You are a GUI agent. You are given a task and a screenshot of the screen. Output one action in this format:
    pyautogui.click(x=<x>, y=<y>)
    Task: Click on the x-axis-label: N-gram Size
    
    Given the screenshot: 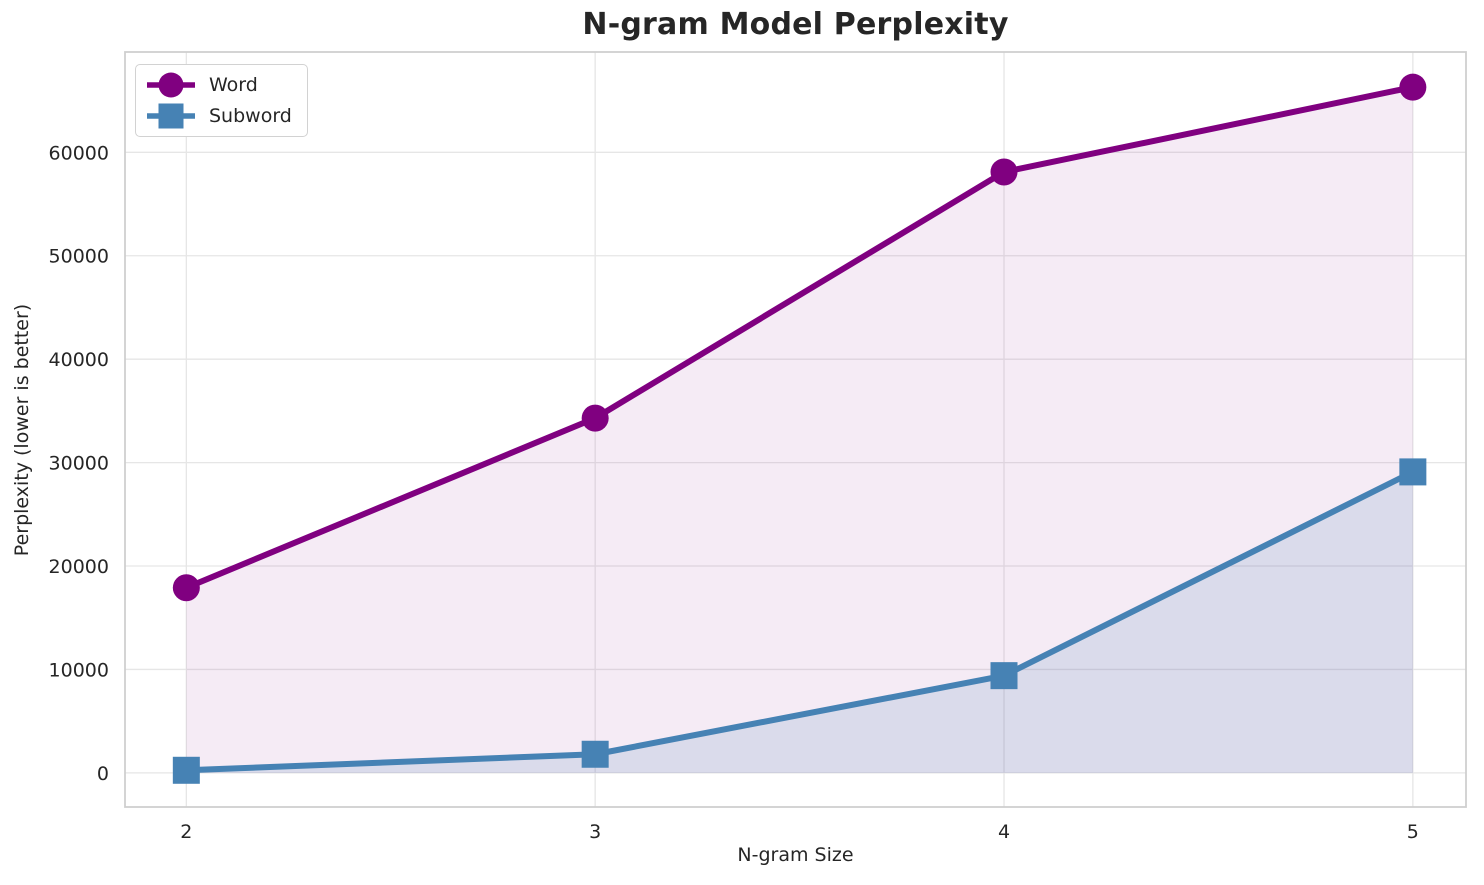 What is the action you would take?
    pyautogui.click(x=795, y=855)
    